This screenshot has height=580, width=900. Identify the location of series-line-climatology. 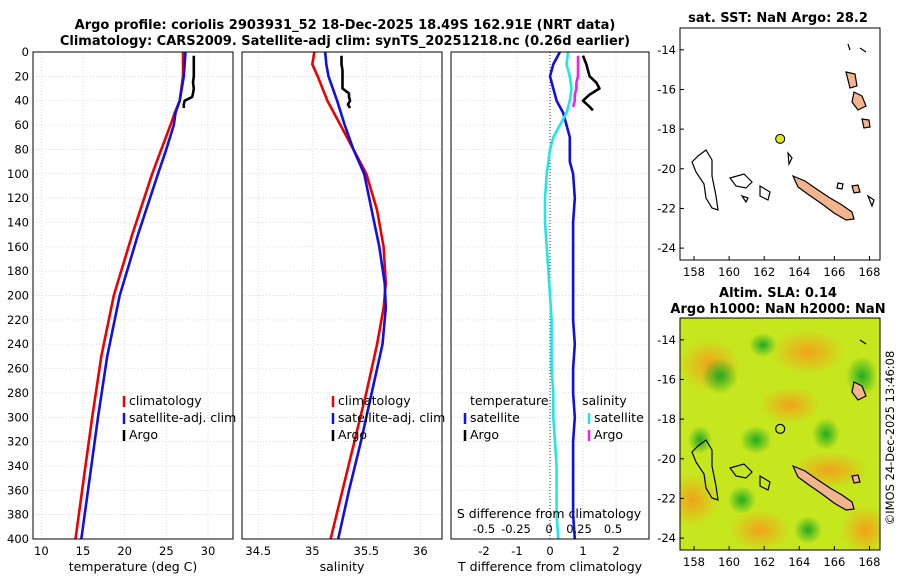
(349, 295).